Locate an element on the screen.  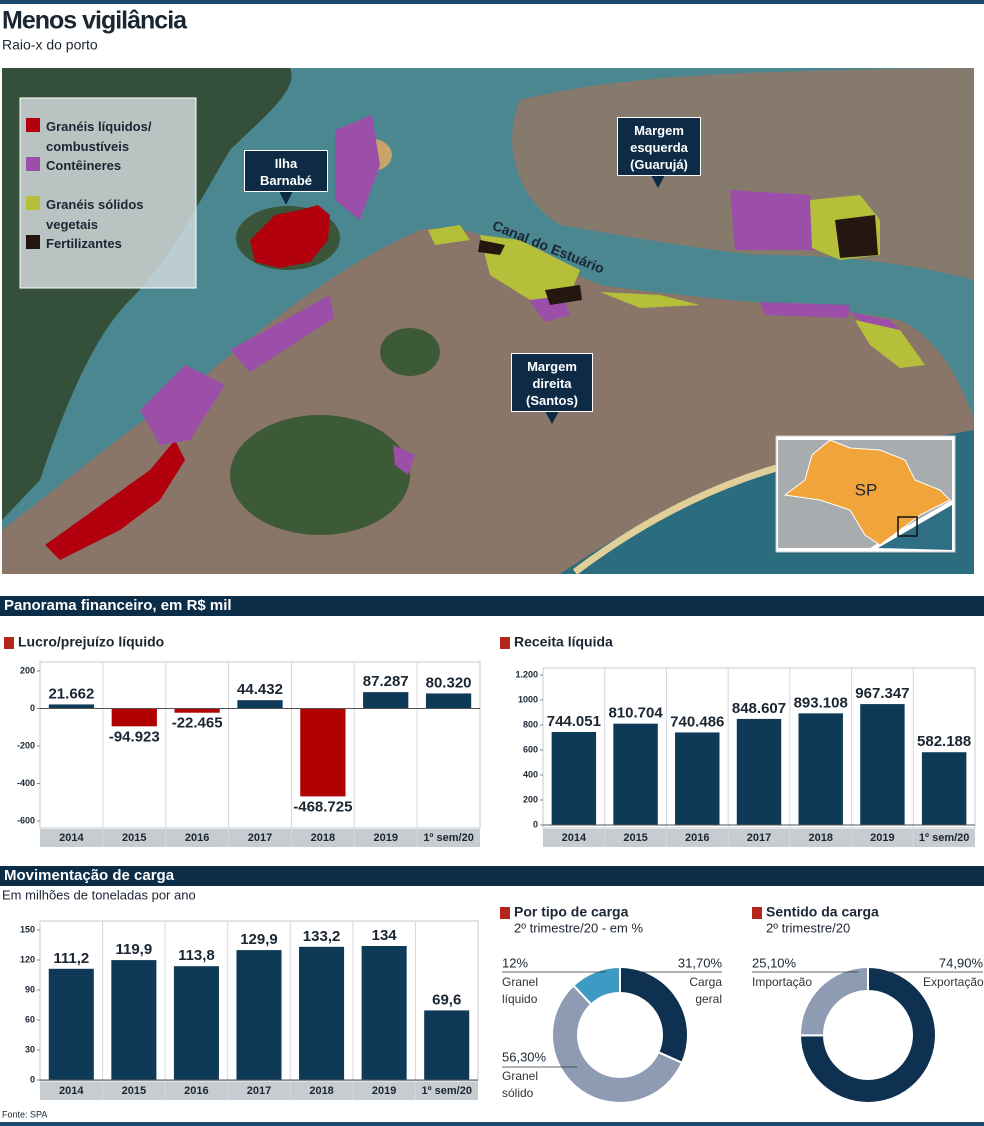
section-bar is located at coordinates (492, 876).